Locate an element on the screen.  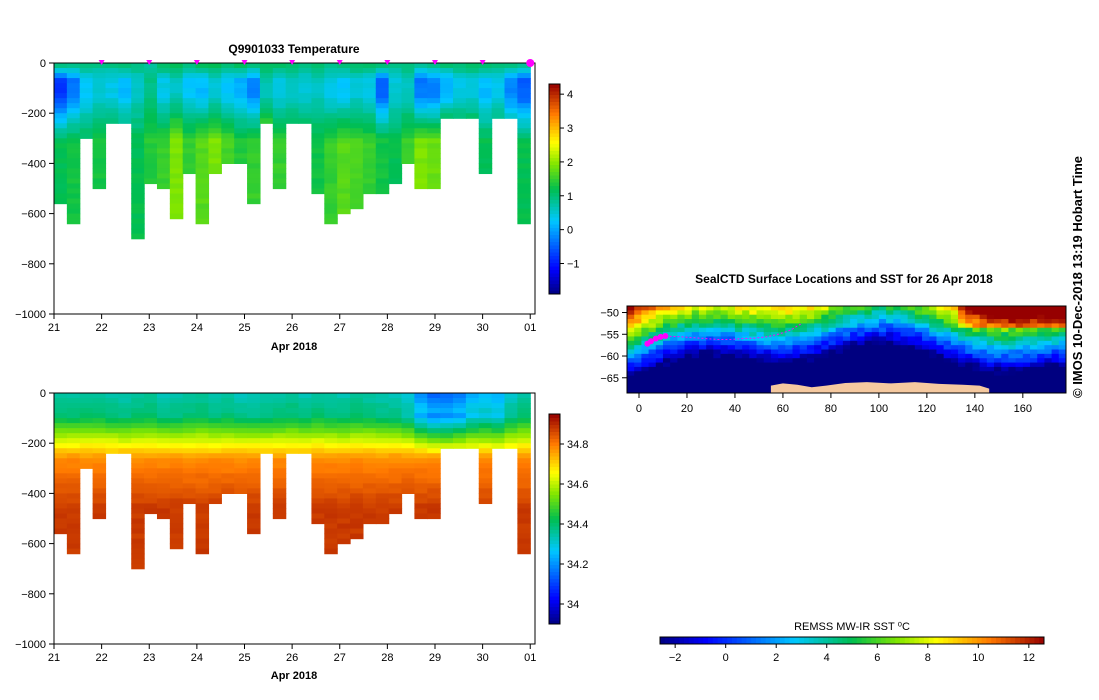
colorbar-tick-label: 2 is located at coordinates (570, 163).